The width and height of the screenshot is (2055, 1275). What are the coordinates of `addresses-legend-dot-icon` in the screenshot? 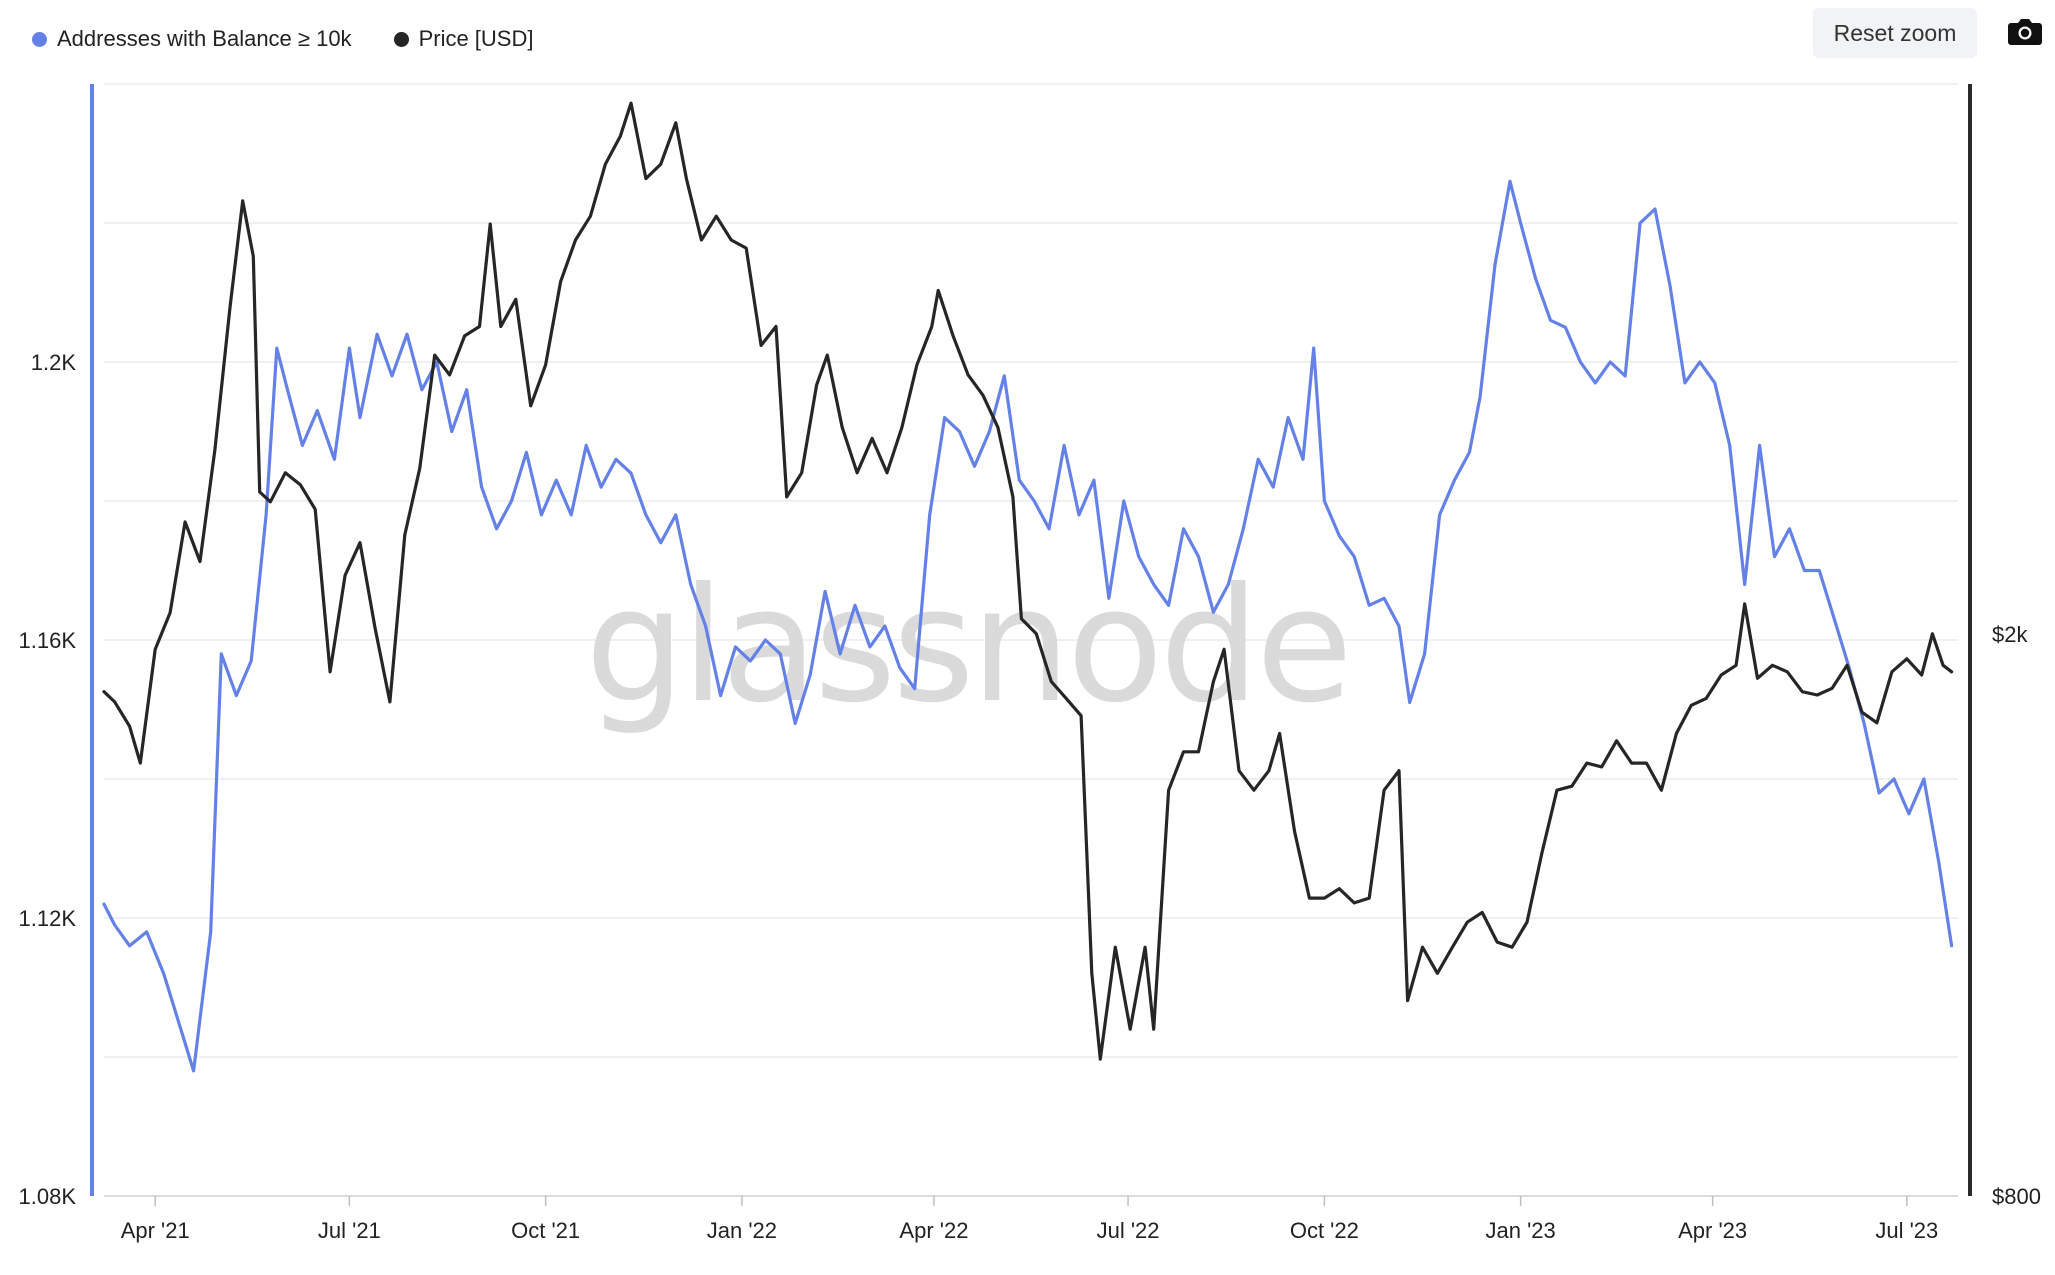 It's located at (39, 39).